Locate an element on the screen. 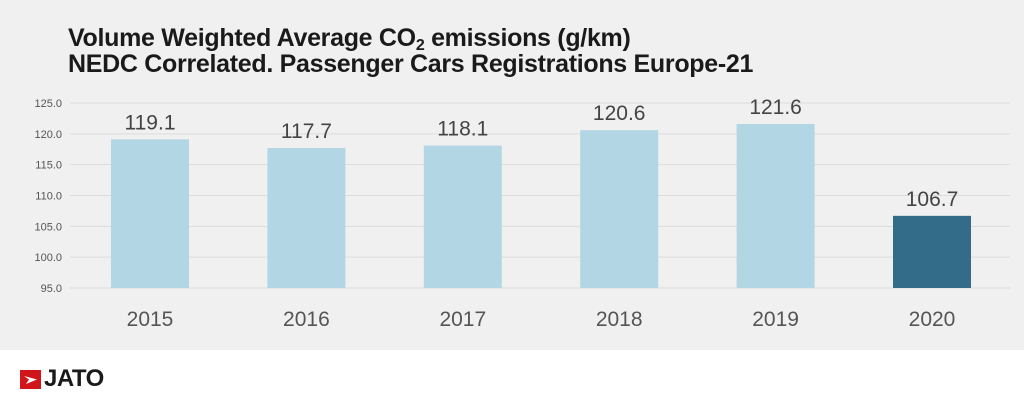  x-tick-label: 2019 is located at coordinates (775, 319).